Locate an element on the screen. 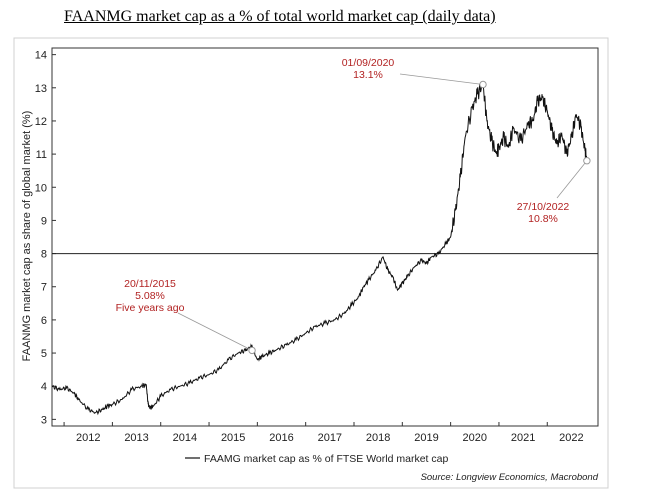 The height and width of the screenshot is (501, 650). x-tick-label: 2019 is located at coordinates (426, 438).